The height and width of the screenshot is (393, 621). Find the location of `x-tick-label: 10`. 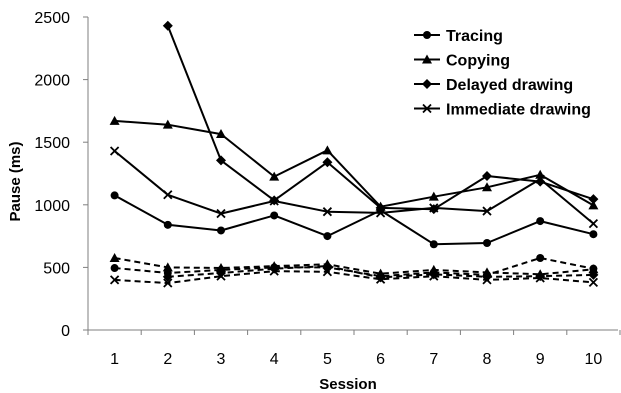

x-tick-label: 10 is located at coordinates (594, 359).